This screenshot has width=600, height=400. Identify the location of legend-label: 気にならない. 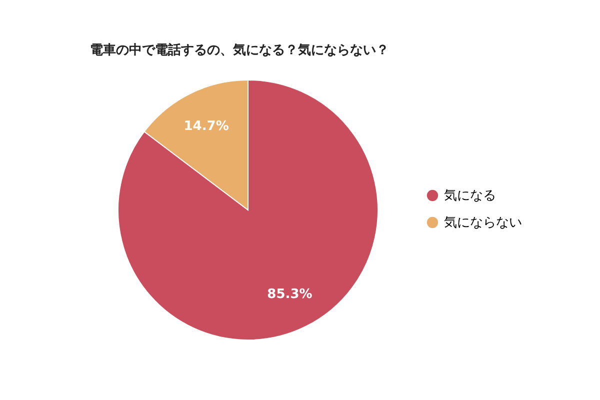
(483, 223).